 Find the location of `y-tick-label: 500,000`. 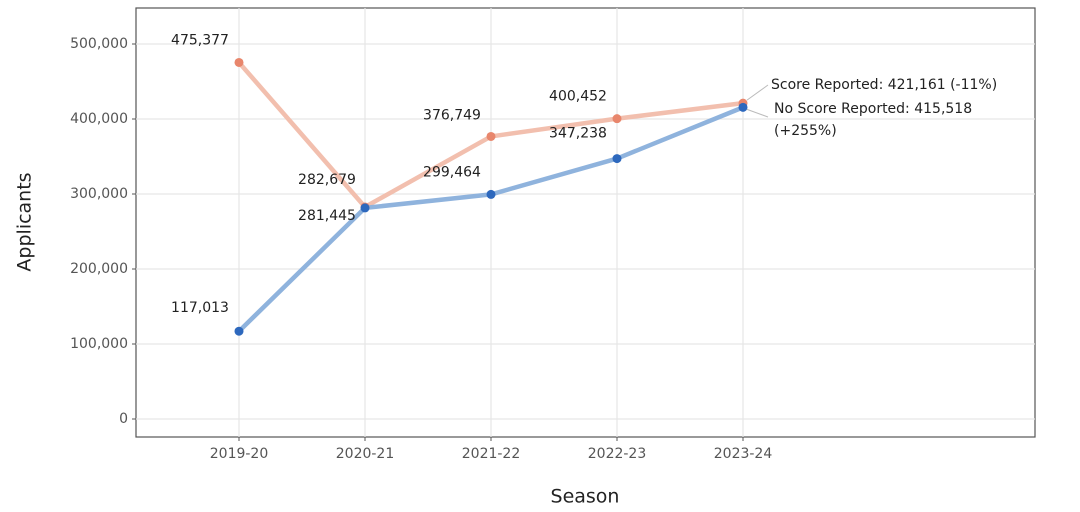

y-tick-label: 500,000 is located at coordinates (99, 44).